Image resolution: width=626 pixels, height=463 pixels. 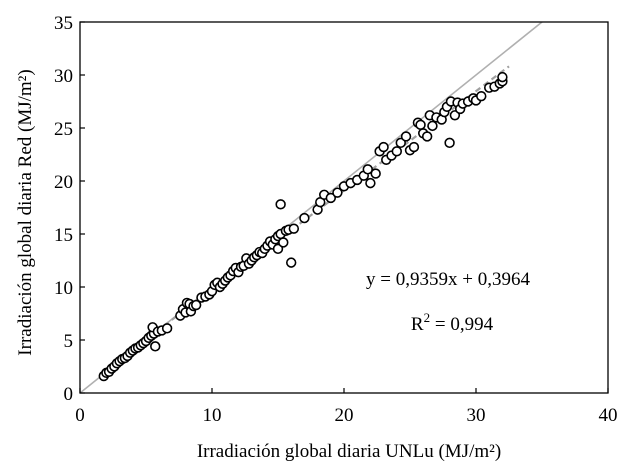 I want to click on x-axis-title-text: Irradiación global diaria UNLu (MJ/m²), so click(x=349, y=451).